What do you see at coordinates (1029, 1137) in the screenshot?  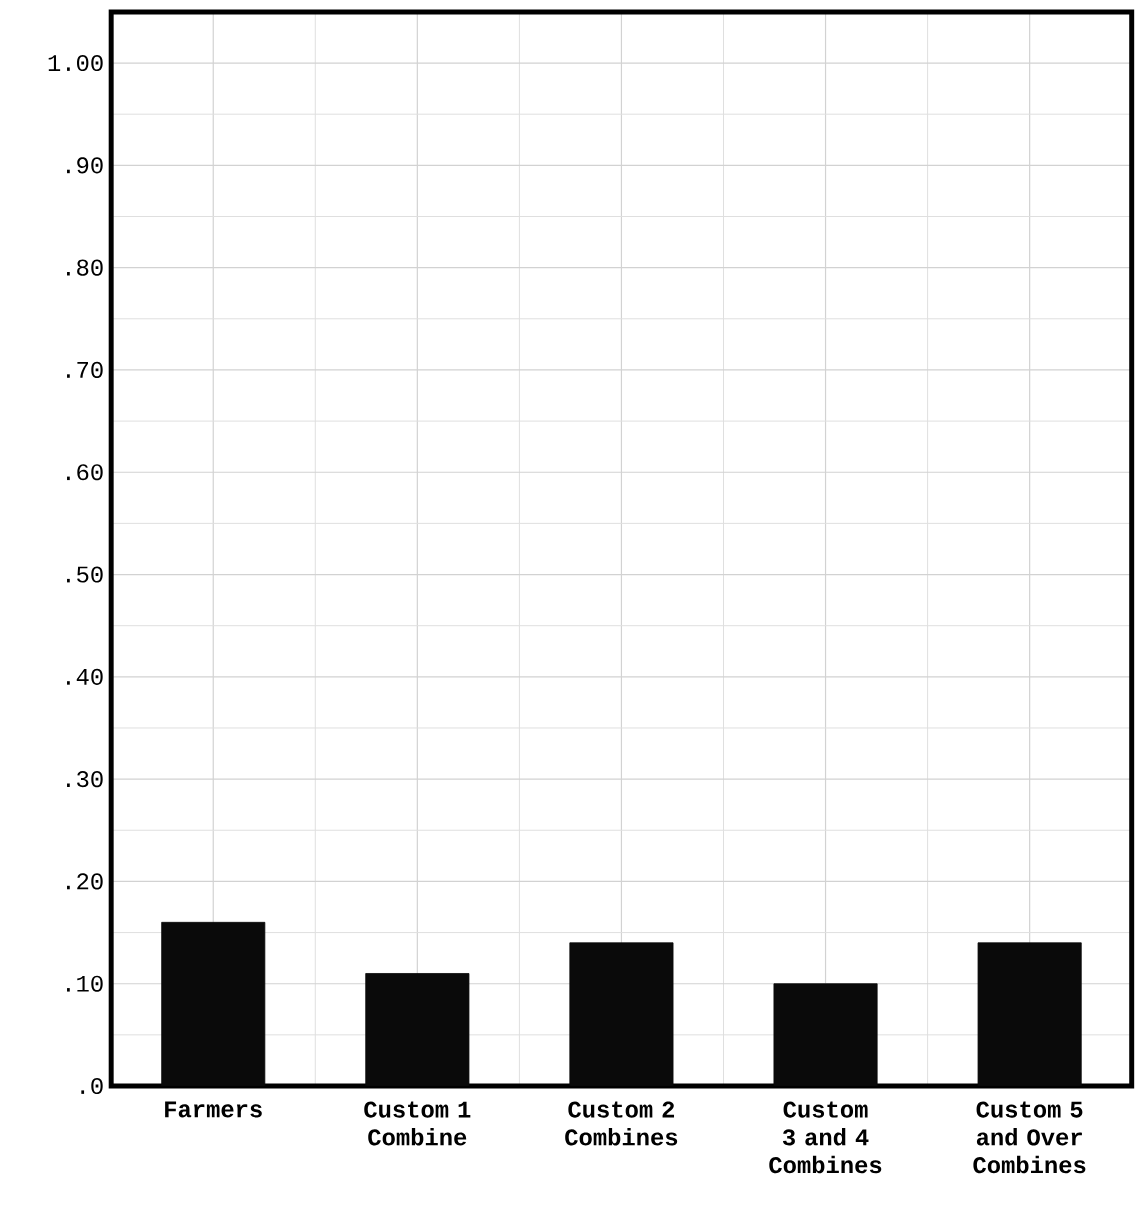 I see `x-tick-label: Custom 5 and Over Combines` at bounding box center [1029, 1137].